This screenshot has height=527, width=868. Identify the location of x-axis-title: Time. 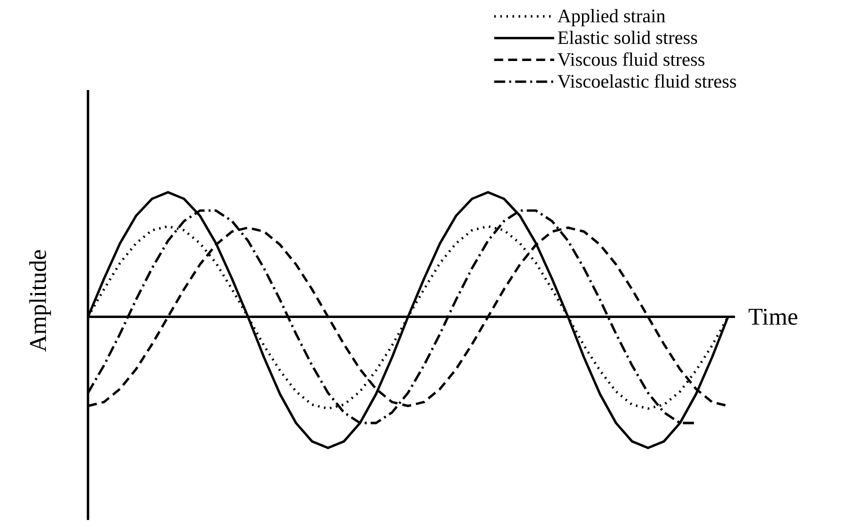
(773, 316).